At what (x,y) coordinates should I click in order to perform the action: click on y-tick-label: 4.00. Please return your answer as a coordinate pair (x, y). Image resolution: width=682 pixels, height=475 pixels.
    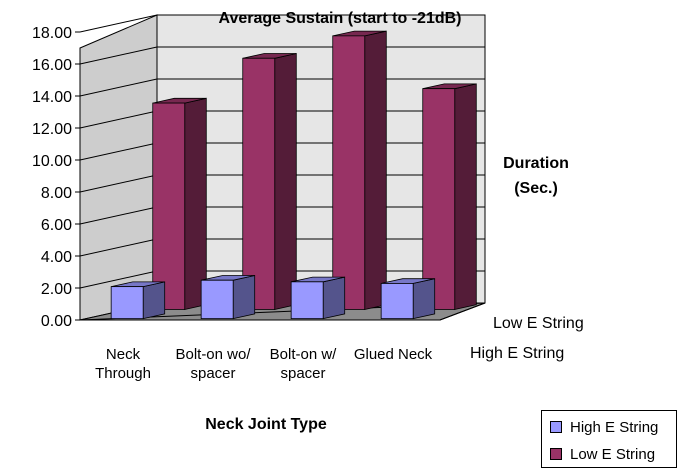
    Looking at the image, I should click on (56, 257).